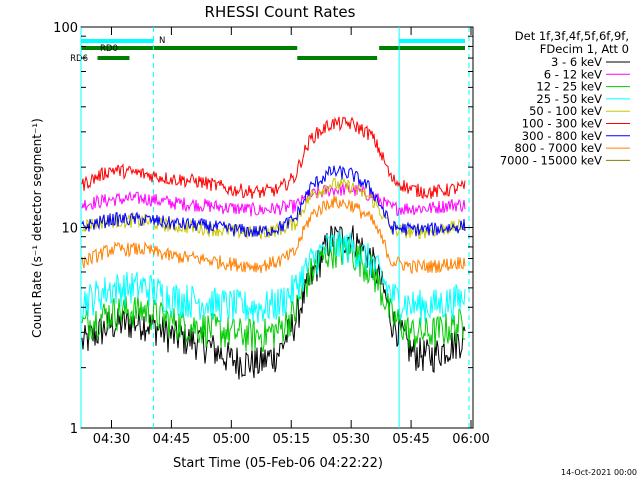  I want to click on y-tick-label-1: 10, so click(69, 229).